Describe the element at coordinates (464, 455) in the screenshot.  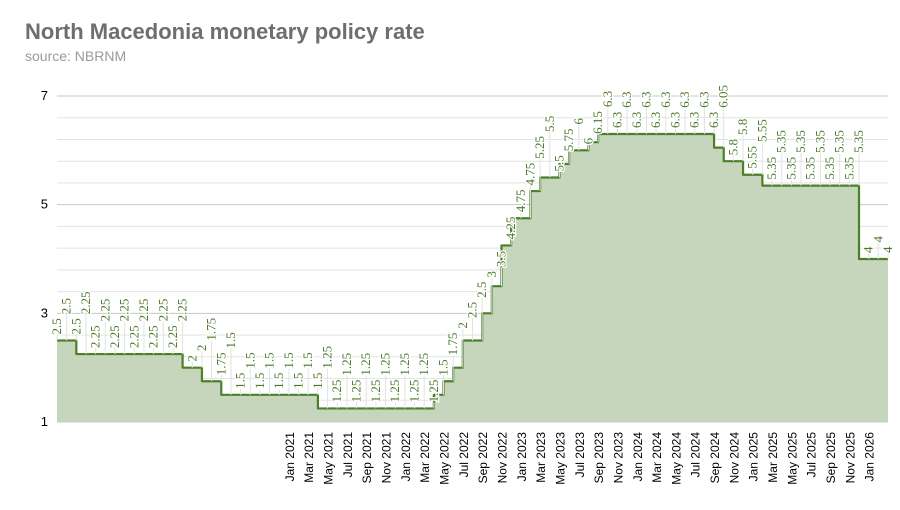
I see `x-tick-label: Jul 2022` at that location.